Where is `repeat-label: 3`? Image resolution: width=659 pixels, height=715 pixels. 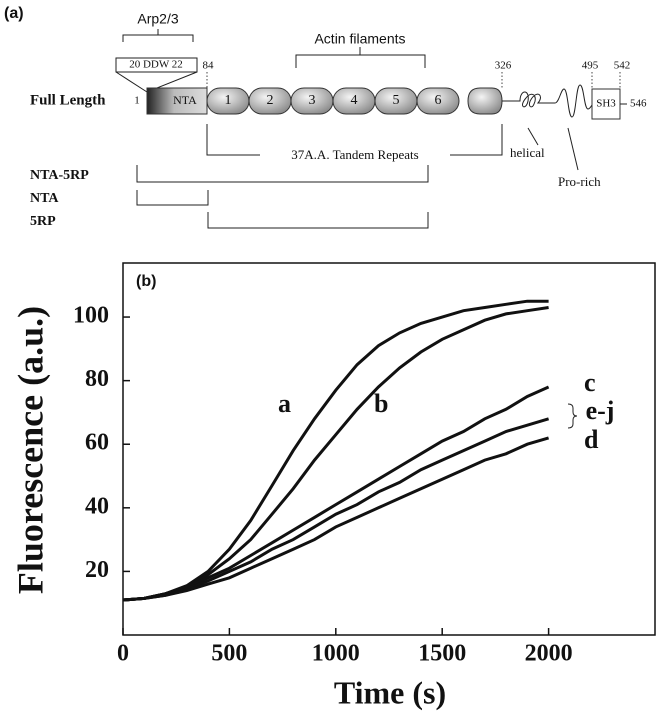
repeat-label: 3 is located at coordinates (312, 100).